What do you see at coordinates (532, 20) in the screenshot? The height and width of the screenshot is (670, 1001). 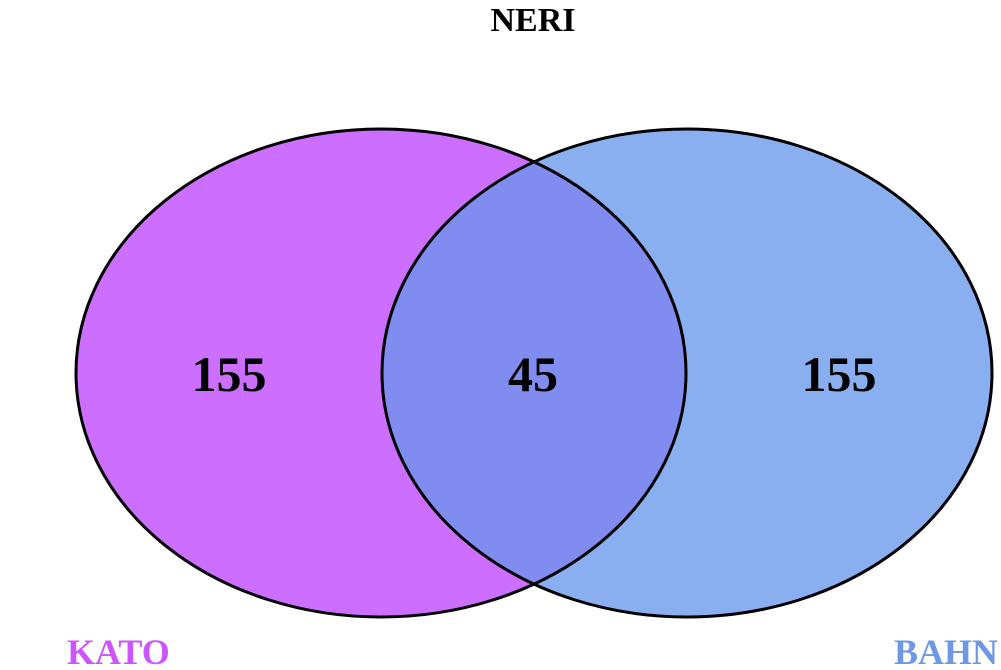 I see `diagram-title: NERI` at bounding box center [532, 20].